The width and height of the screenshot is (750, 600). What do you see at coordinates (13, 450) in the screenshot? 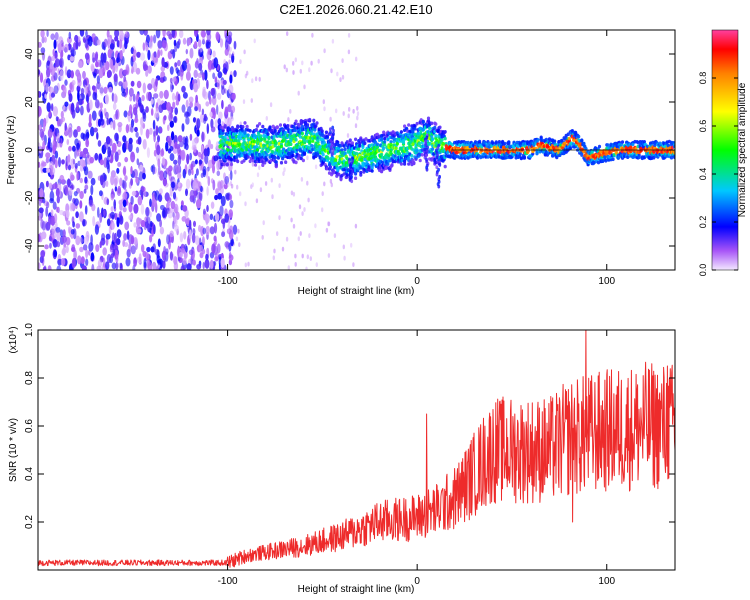
I see `snr-ylabel: SNR (10 * v/v)` at bounding box center [13, 450].